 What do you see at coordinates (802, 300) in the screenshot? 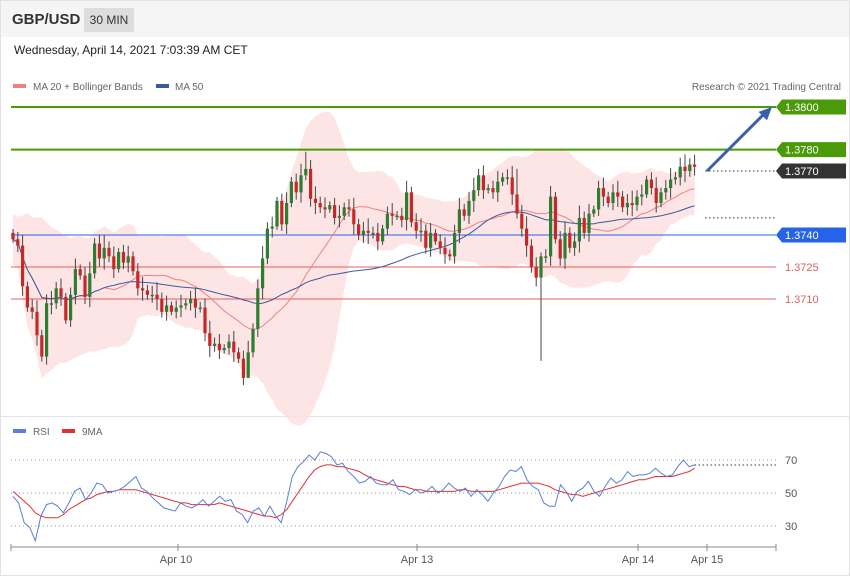
I see `support-level-label: 1.3710` at bounding box center [802, 300].